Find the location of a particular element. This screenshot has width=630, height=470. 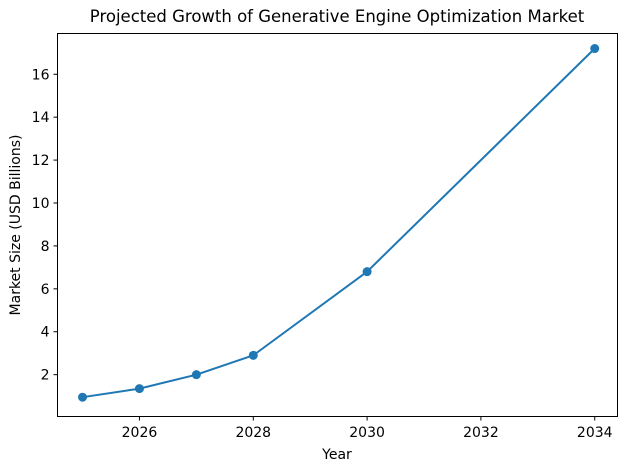

x-tick-label: 2034 is located at coordinates (595, 433).